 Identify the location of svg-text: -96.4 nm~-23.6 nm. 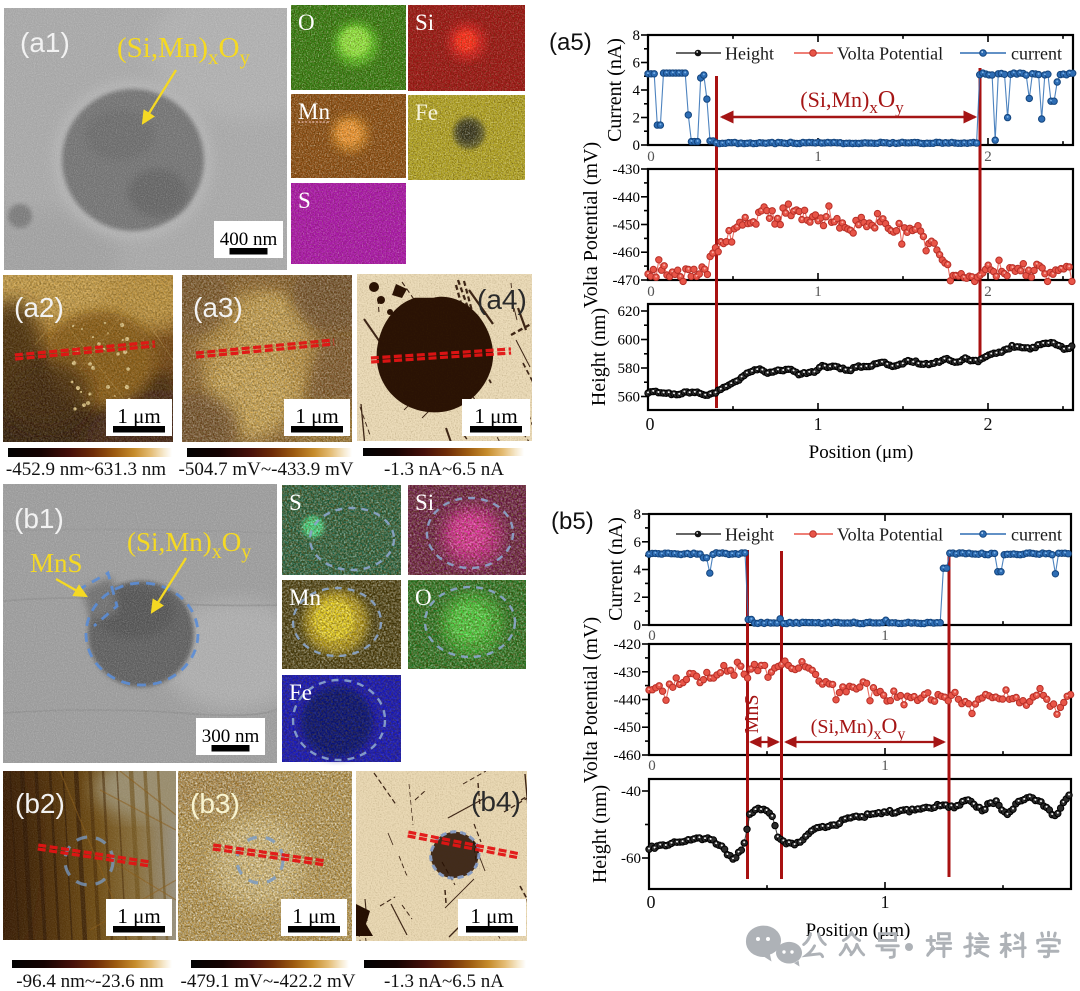
(90, 981).